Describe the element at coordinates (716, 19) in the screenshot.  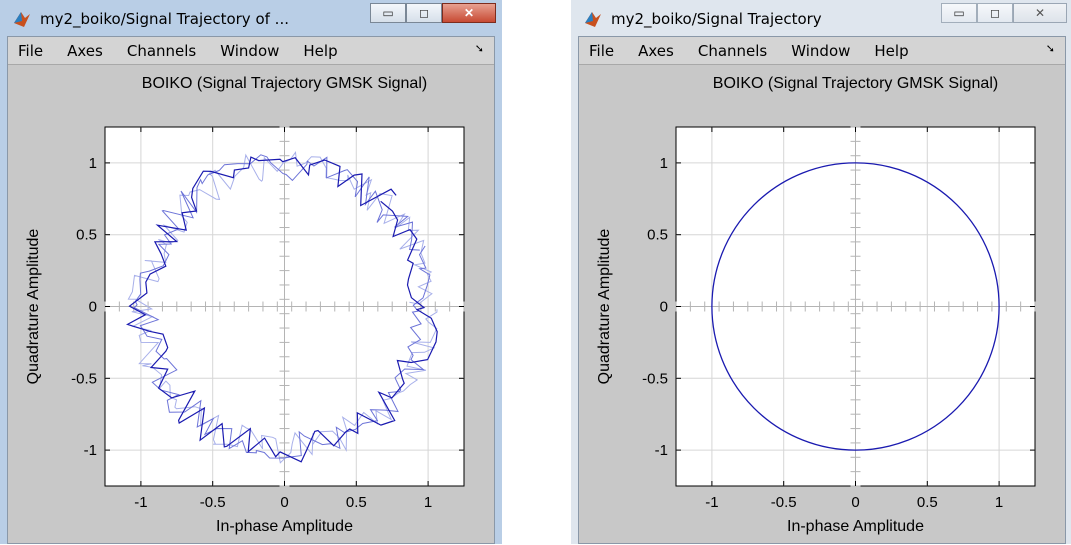
I see `window-title: my2_boiko/Signal Trajectory` at that location.